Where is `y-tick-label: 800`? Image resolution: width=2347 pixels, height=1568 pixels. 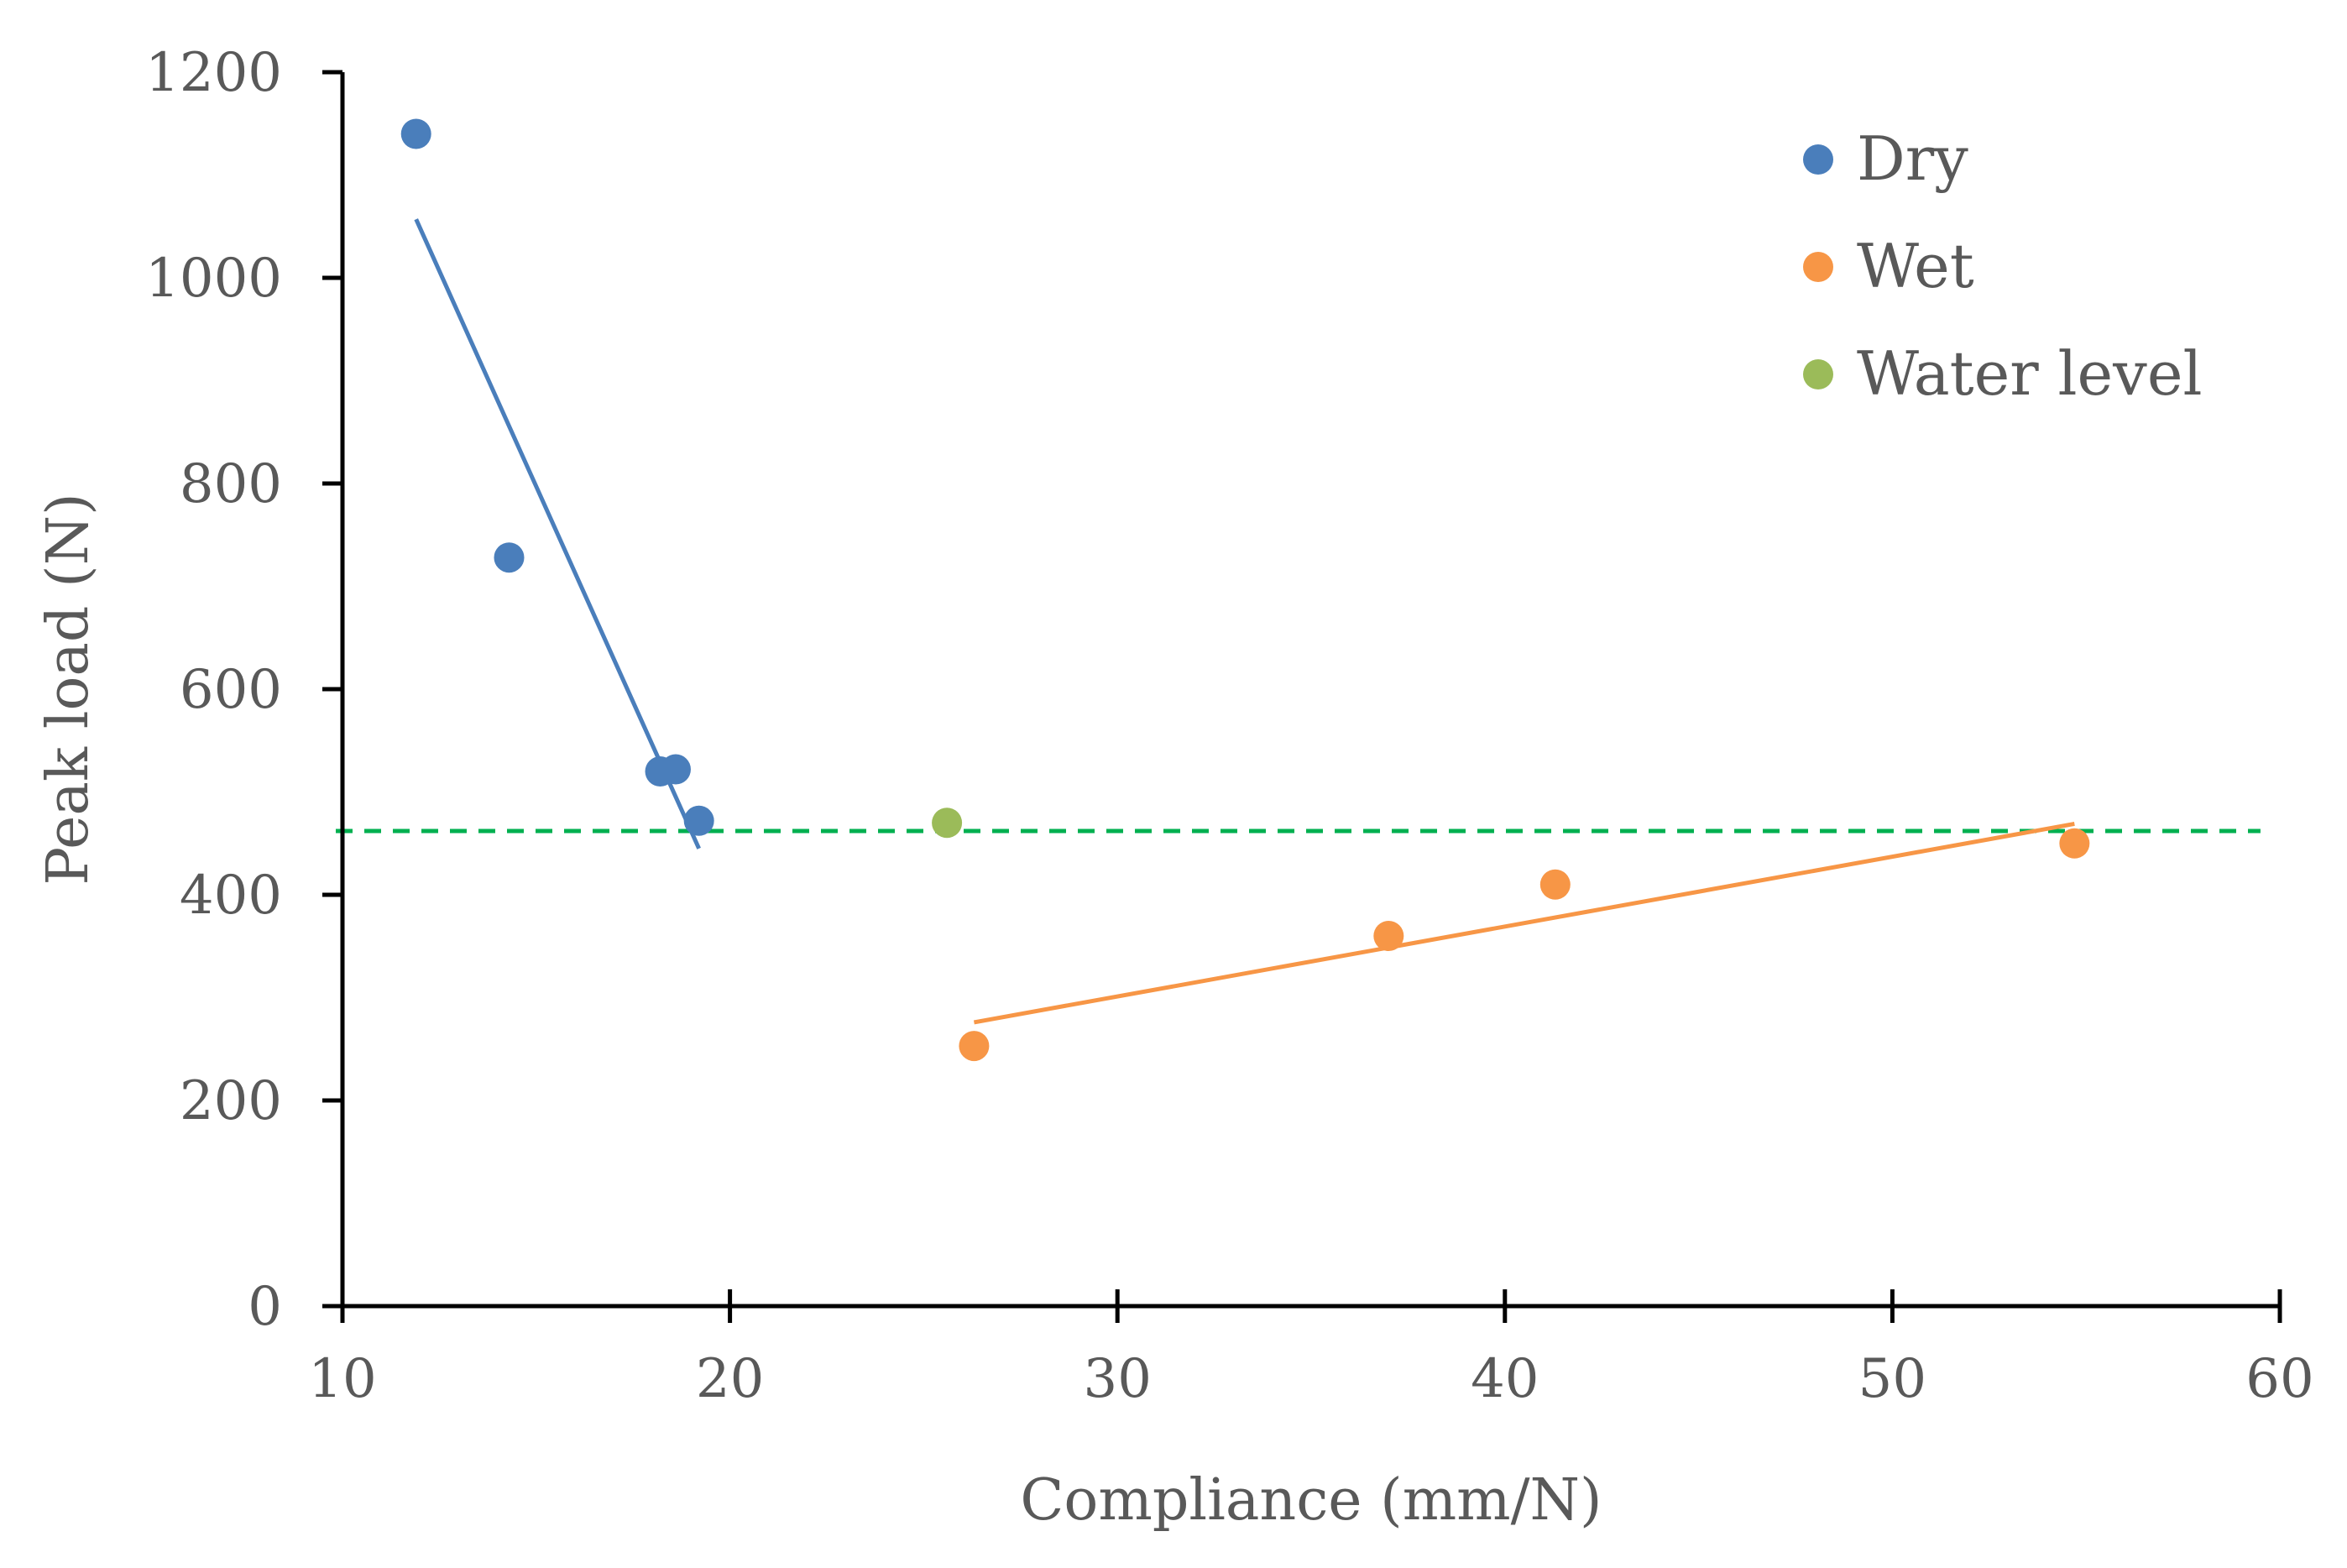 y-tick-label: 800 is located at coordinates (231, 484).